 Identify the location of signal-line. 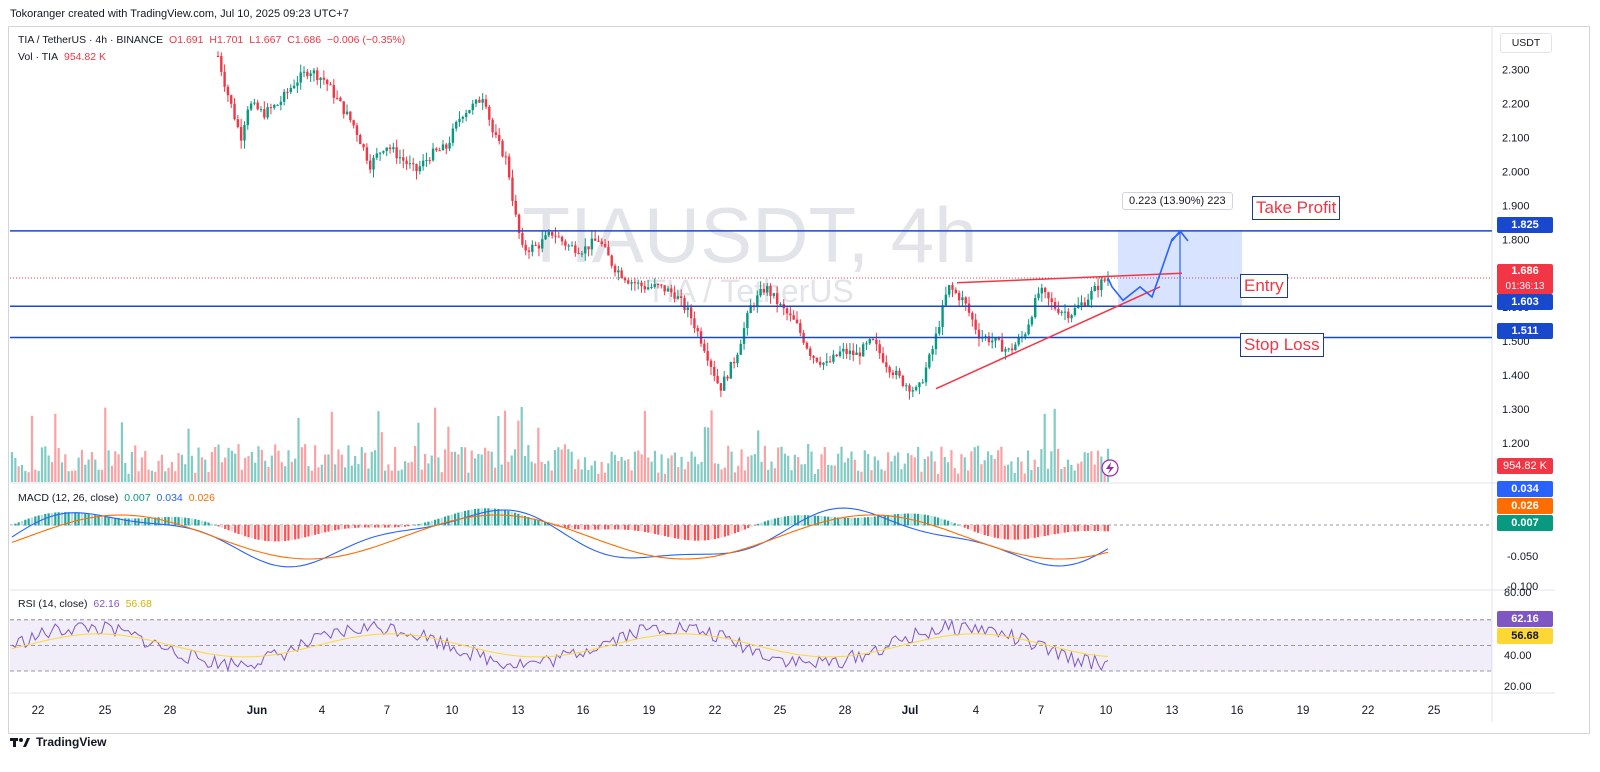
(560, 537).